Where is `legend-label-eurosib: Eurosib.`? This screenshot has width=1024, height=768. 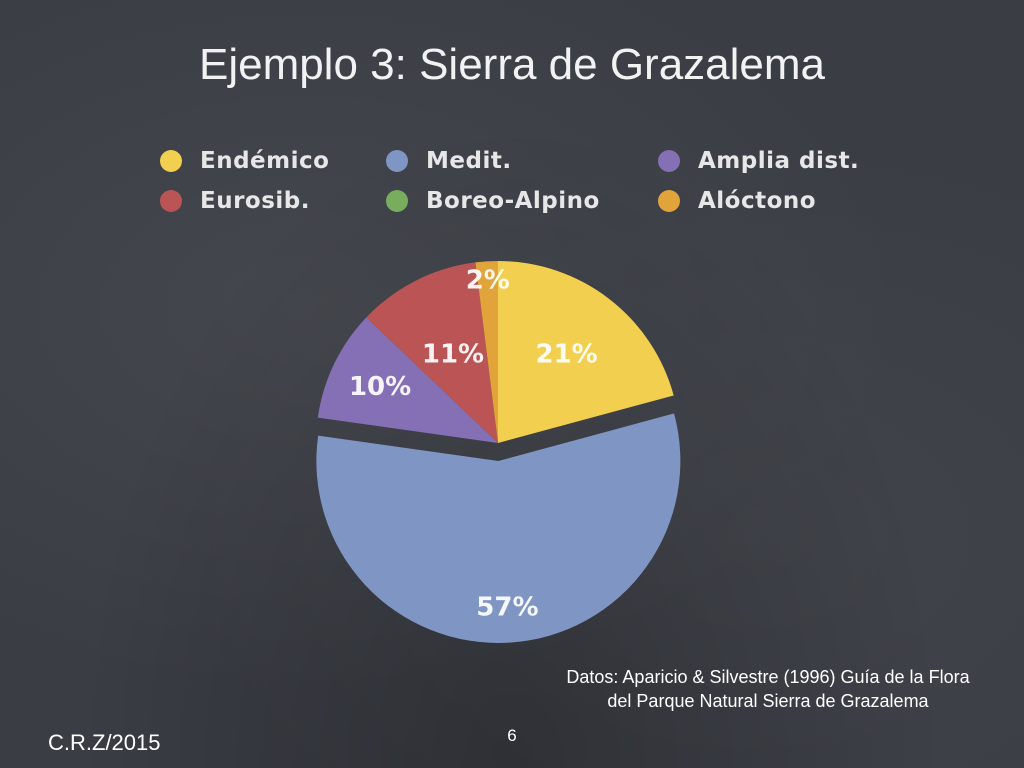
legend-label-eurosib: Eurosib. is located at coordinates (255, 201).